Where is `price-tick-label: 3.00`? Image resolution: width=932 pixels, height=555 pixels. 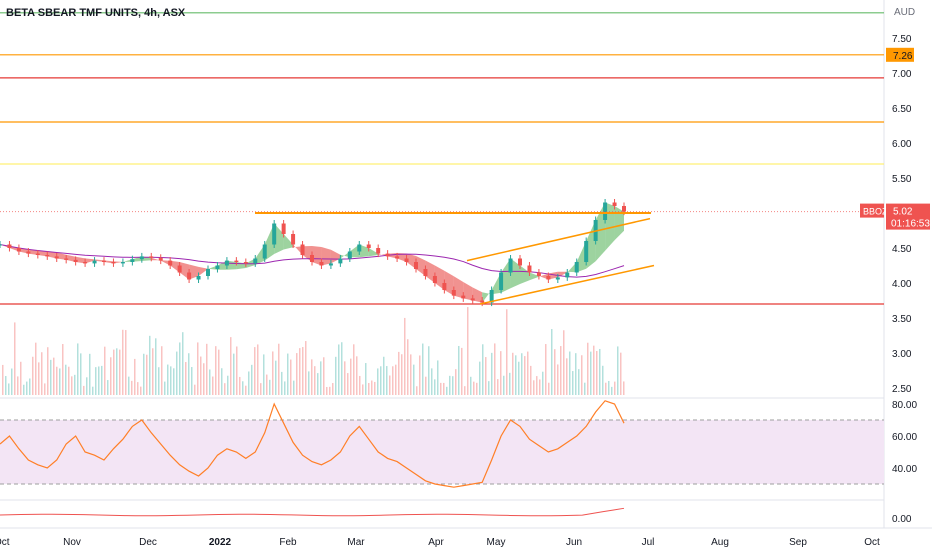
price-tick-label: 3.00 is located at coordinates (902, 354).